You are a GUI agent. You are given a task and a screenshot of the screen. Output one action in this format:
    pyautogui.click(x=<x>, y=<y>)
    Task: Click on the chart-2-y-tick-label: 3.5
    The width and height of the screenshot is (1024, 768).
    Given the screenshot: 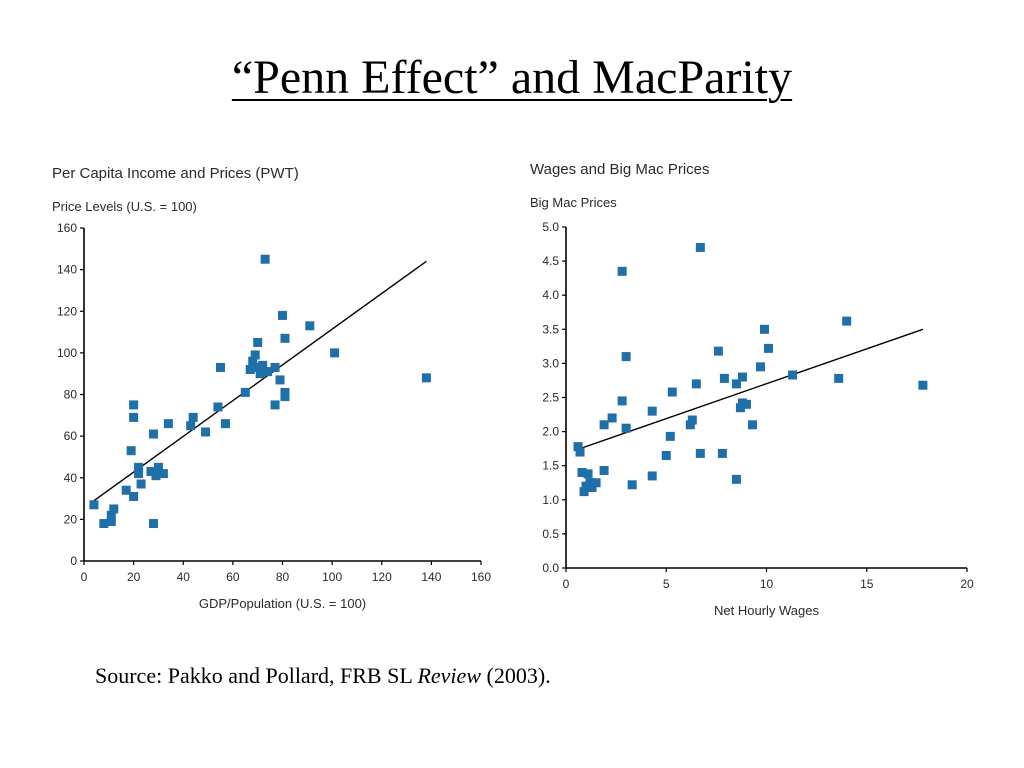 What is the action you would take?
    pyautogui.click(x=550, y=329)
    